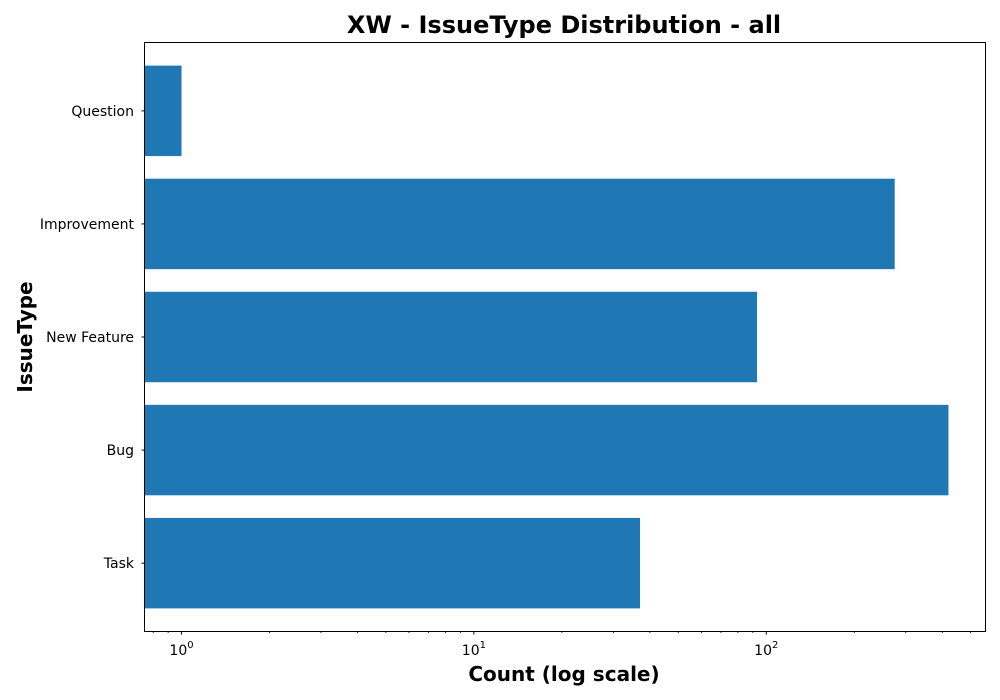  What do you see at coordinates (766, 649) in the screenshot?
I see `x-tick-label: 10²` at bounding box center [766, 649].